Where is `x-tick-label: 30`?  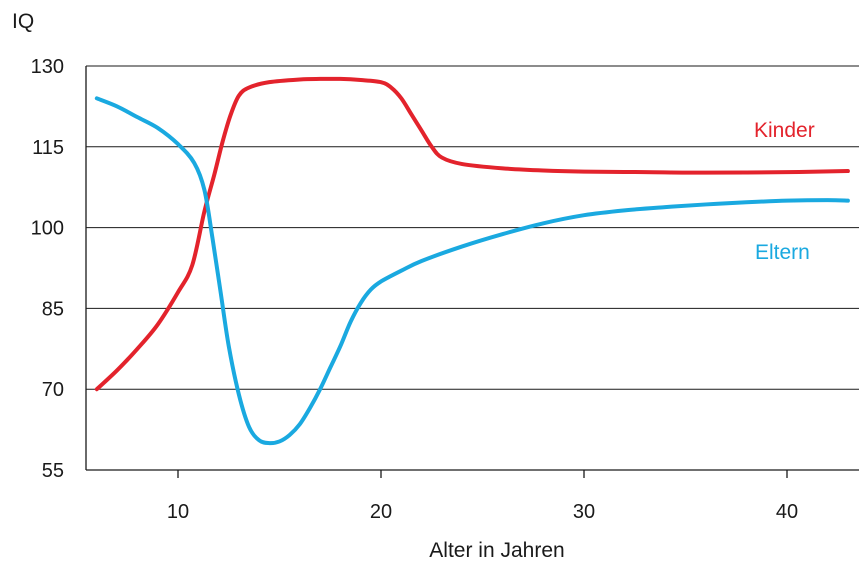 x-tick-label: 30 is located at coordinates (584, 512).